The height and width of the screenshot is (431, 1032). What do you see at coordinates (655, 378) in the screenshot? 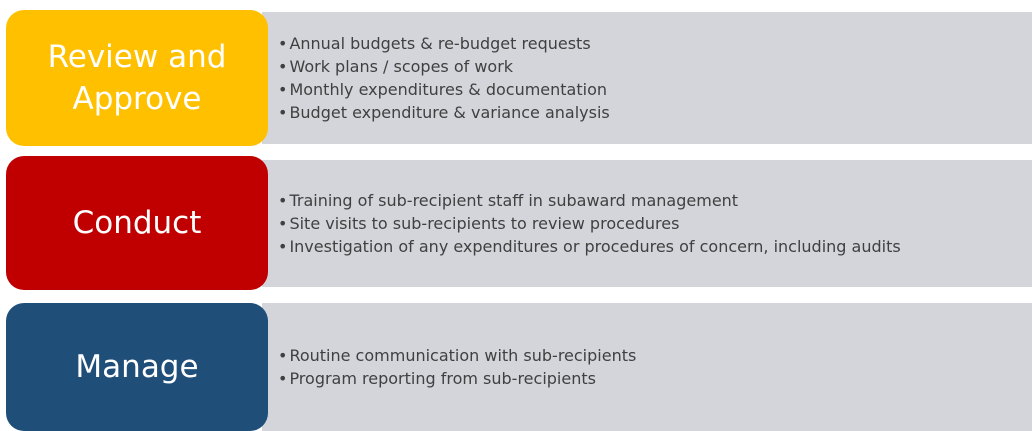
I see `bullet-item: Program reporting from sub-recipients` at bounding box center [655, 378].